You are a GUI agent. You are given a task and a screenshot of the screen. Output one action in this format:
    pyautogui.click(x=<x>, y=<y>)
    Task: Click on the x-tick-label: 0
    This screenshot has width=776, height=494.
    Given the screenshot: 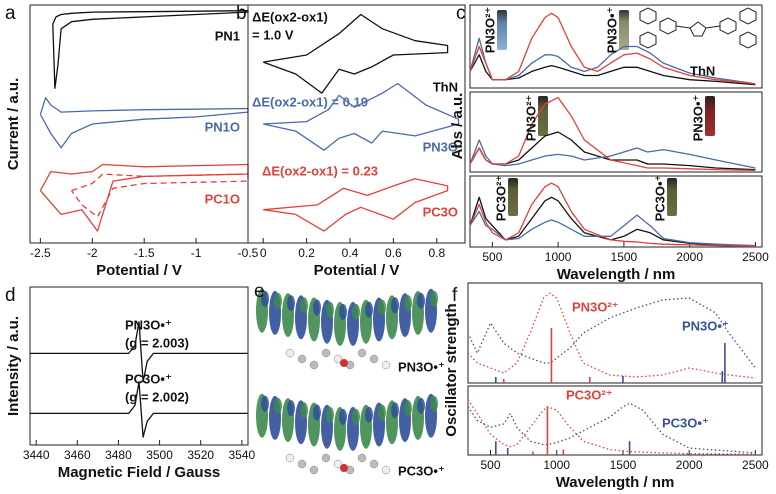 What is the action you would take?
    pyautogui.click(x=263, y=253)
    